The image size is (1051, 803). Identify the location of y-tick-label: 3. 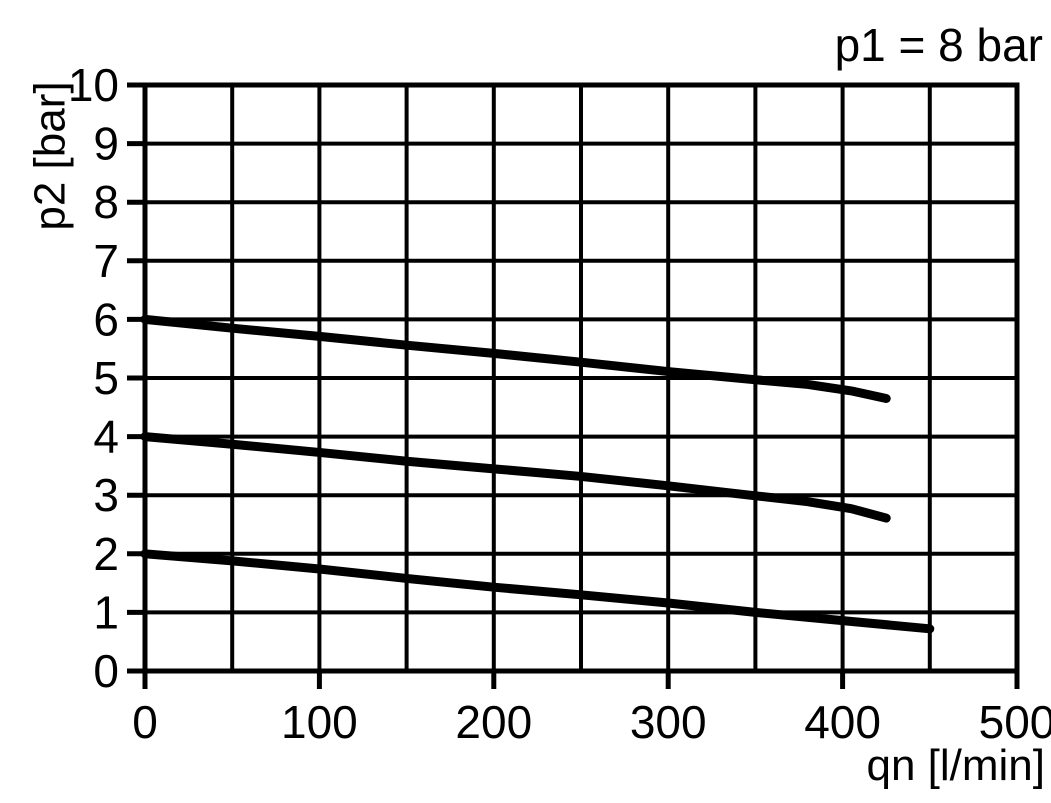
(106, 495).